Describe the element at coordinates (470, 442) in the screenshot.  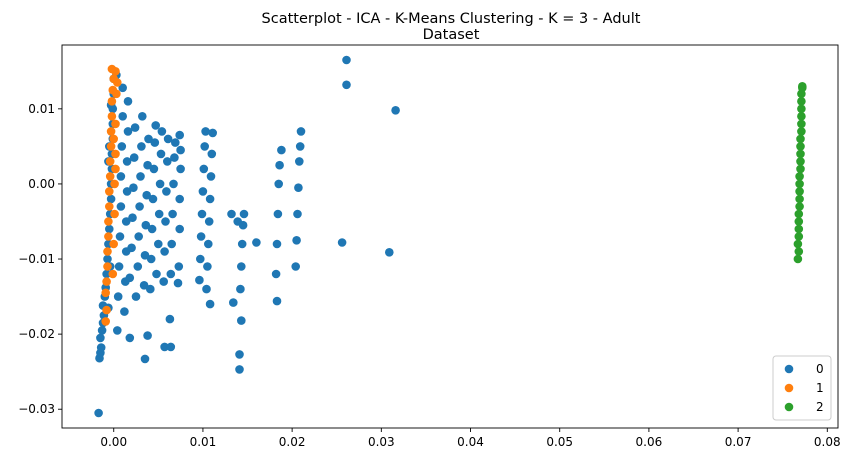
I see `x-tick-label: 0.04` at that location.